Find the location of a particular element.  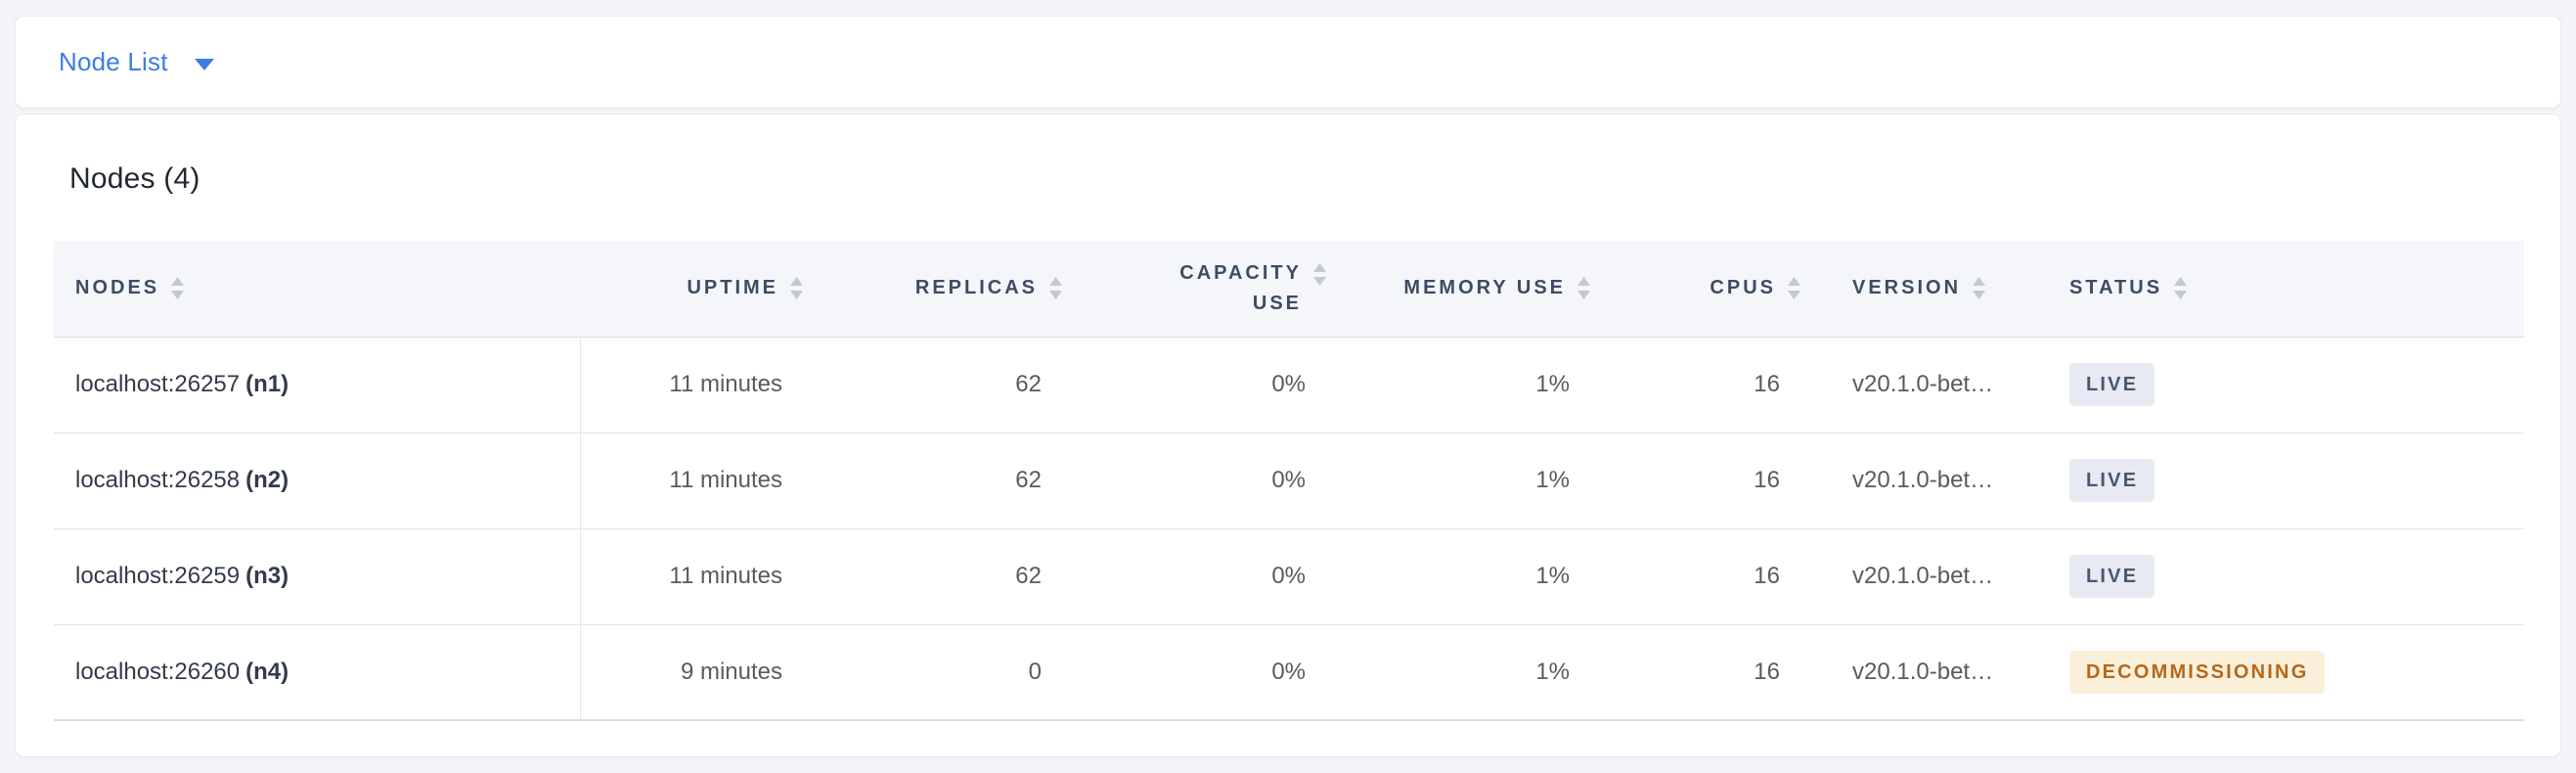

node-list-dropdown-label: Node List is located at coordinates (113, 61).